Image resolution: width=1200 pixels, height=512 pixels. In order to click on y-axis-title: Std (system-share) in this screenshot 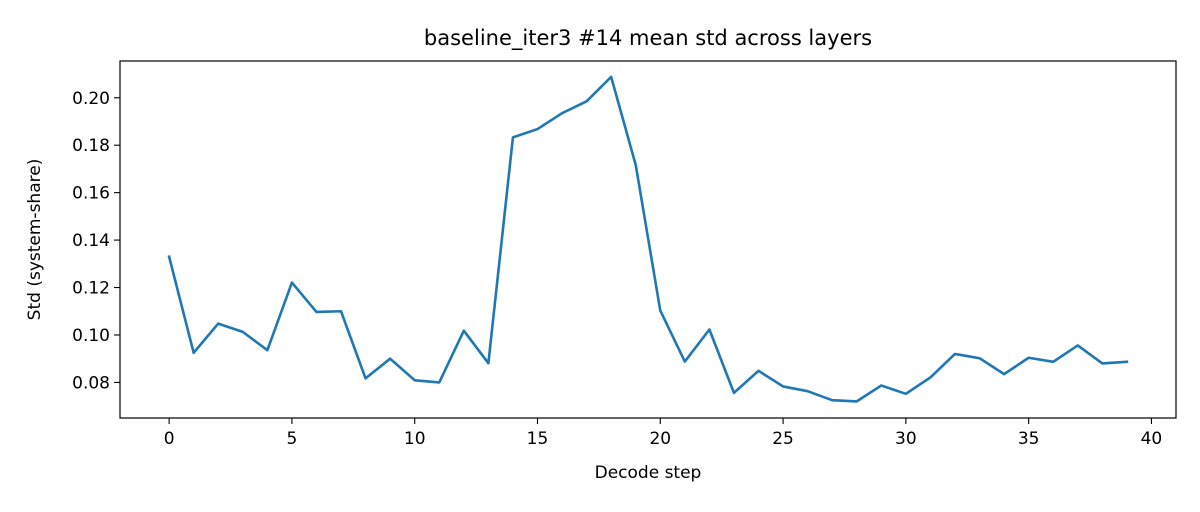, I will do `click(35, 240)`.